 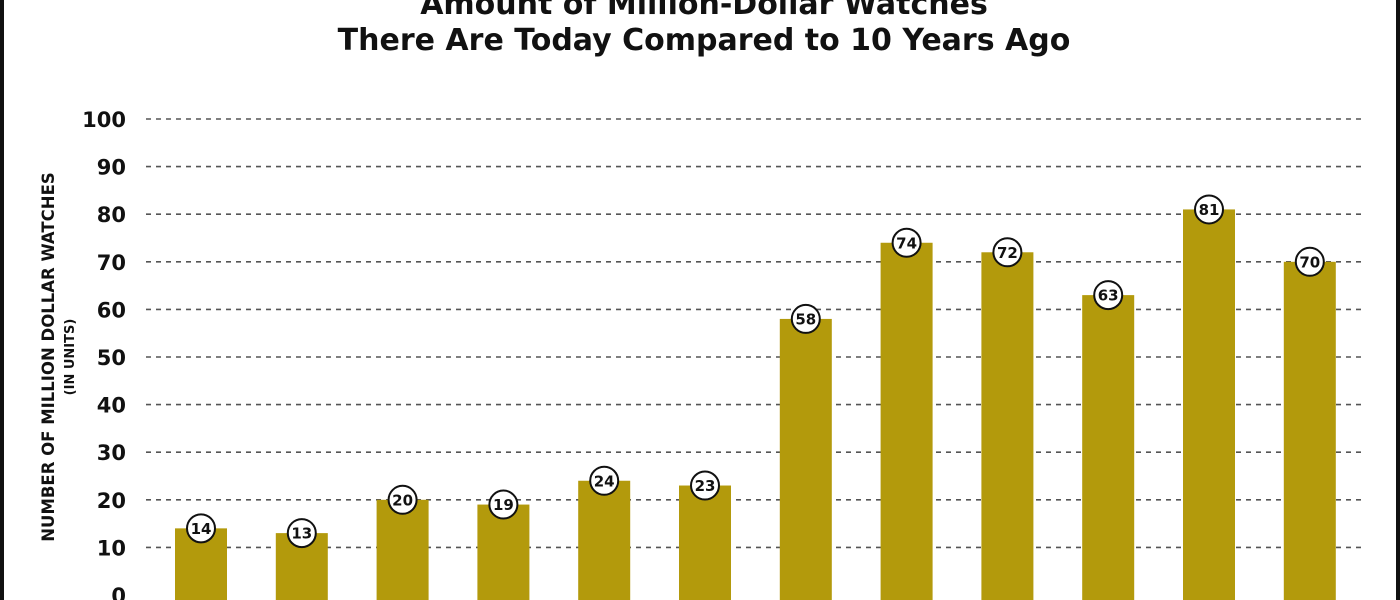 What do you see at coordinates (118, 592) in the screenshot?
I see `y-tick-label: 0` at bounding box center [118, 592].